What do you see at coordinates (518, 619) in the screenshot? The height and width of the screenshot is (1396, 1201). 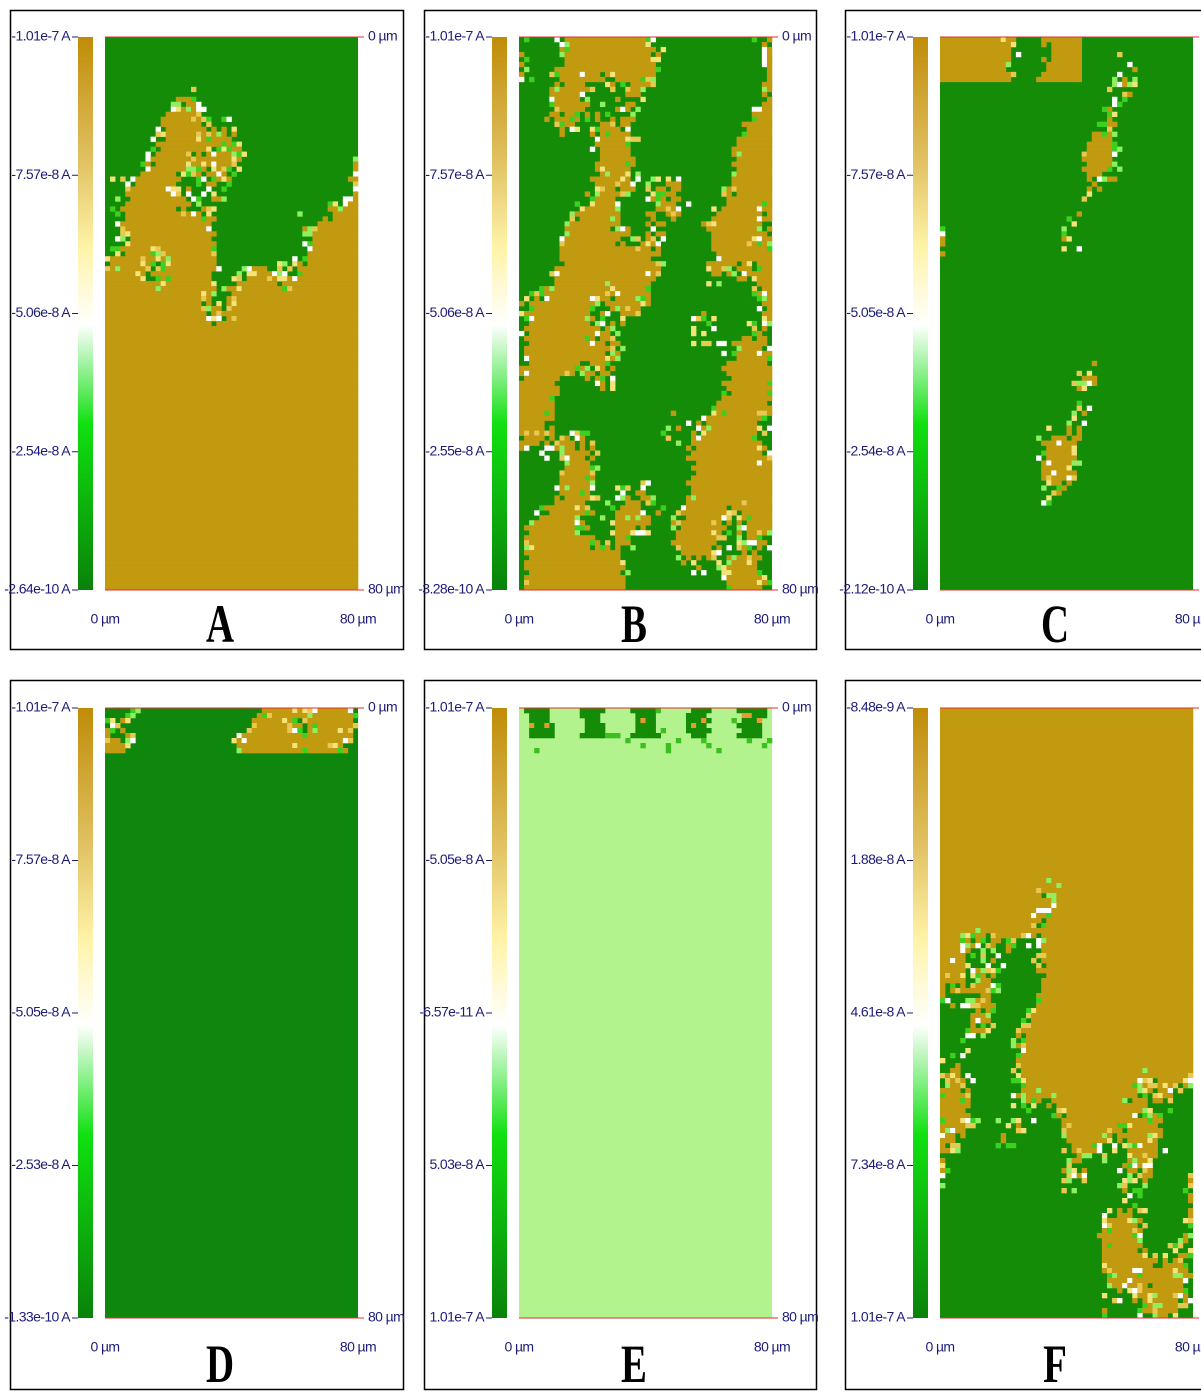 I see `x-left-label: 0 µm` at bounding box center [518, 619].